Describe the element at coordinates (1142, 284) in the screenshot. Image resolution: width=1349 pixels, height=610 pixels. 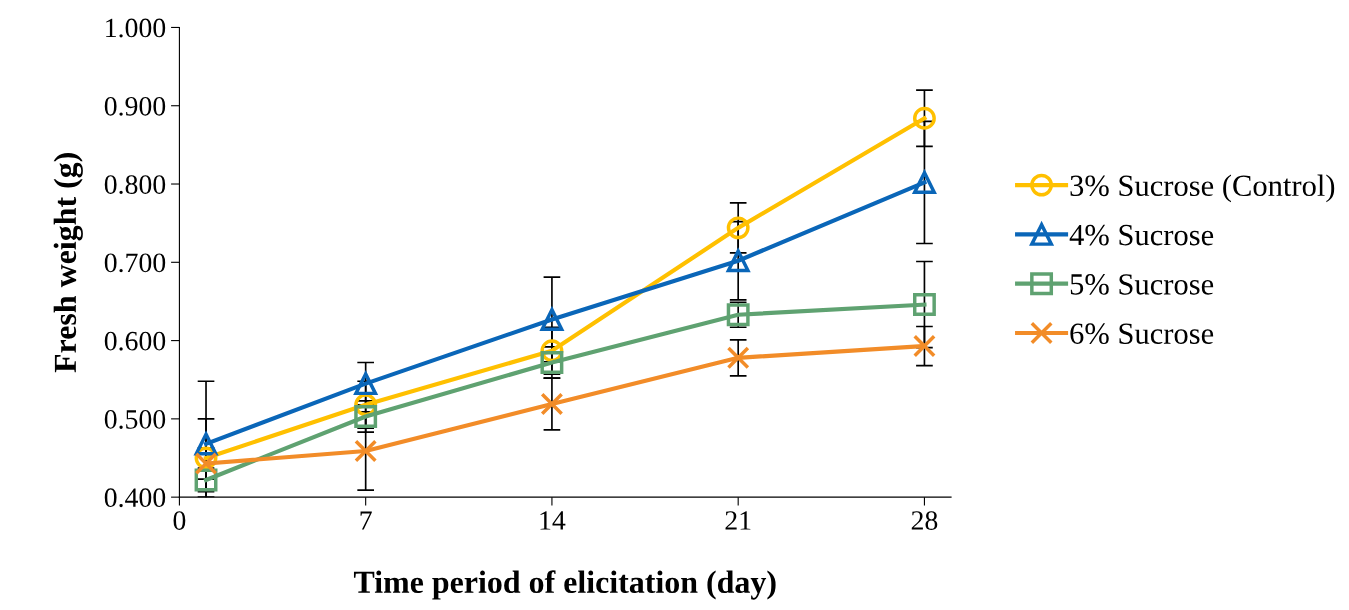
I see `legend-label: 5% Sucrose` at that location.